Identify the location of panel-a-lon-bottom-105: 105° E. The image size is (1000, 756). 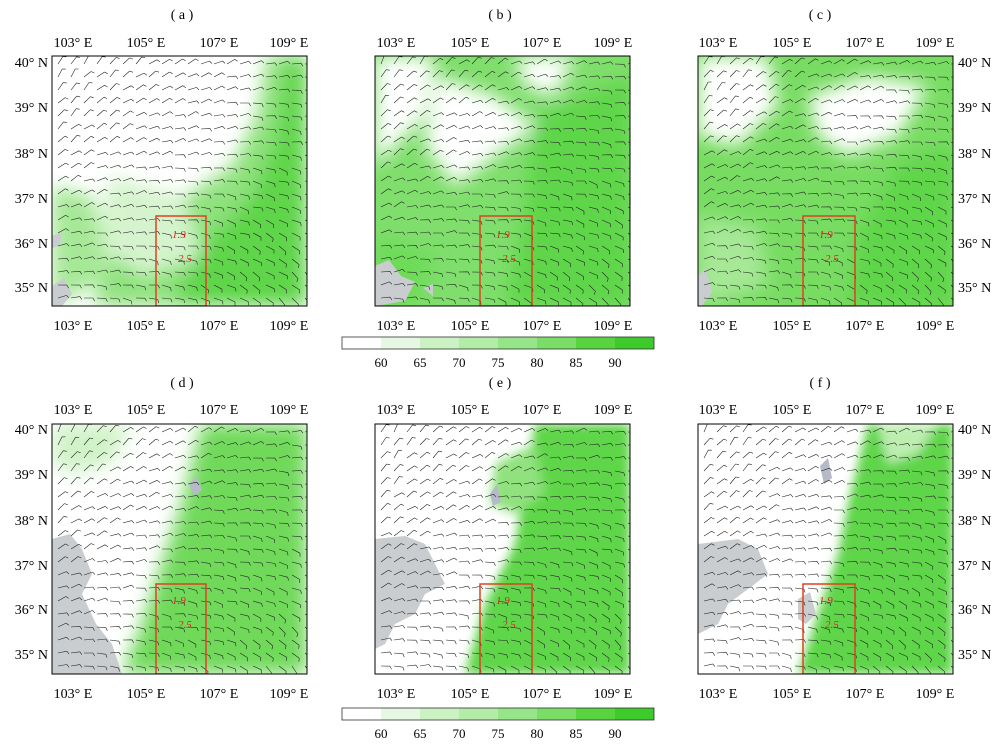
(146, 326).